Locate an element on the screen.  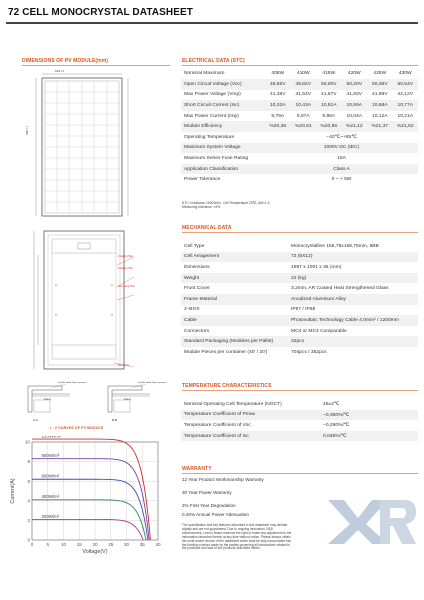
electrical-row: Power Tolerance 0 ~ + 5W is located at coordinates (299, 179).